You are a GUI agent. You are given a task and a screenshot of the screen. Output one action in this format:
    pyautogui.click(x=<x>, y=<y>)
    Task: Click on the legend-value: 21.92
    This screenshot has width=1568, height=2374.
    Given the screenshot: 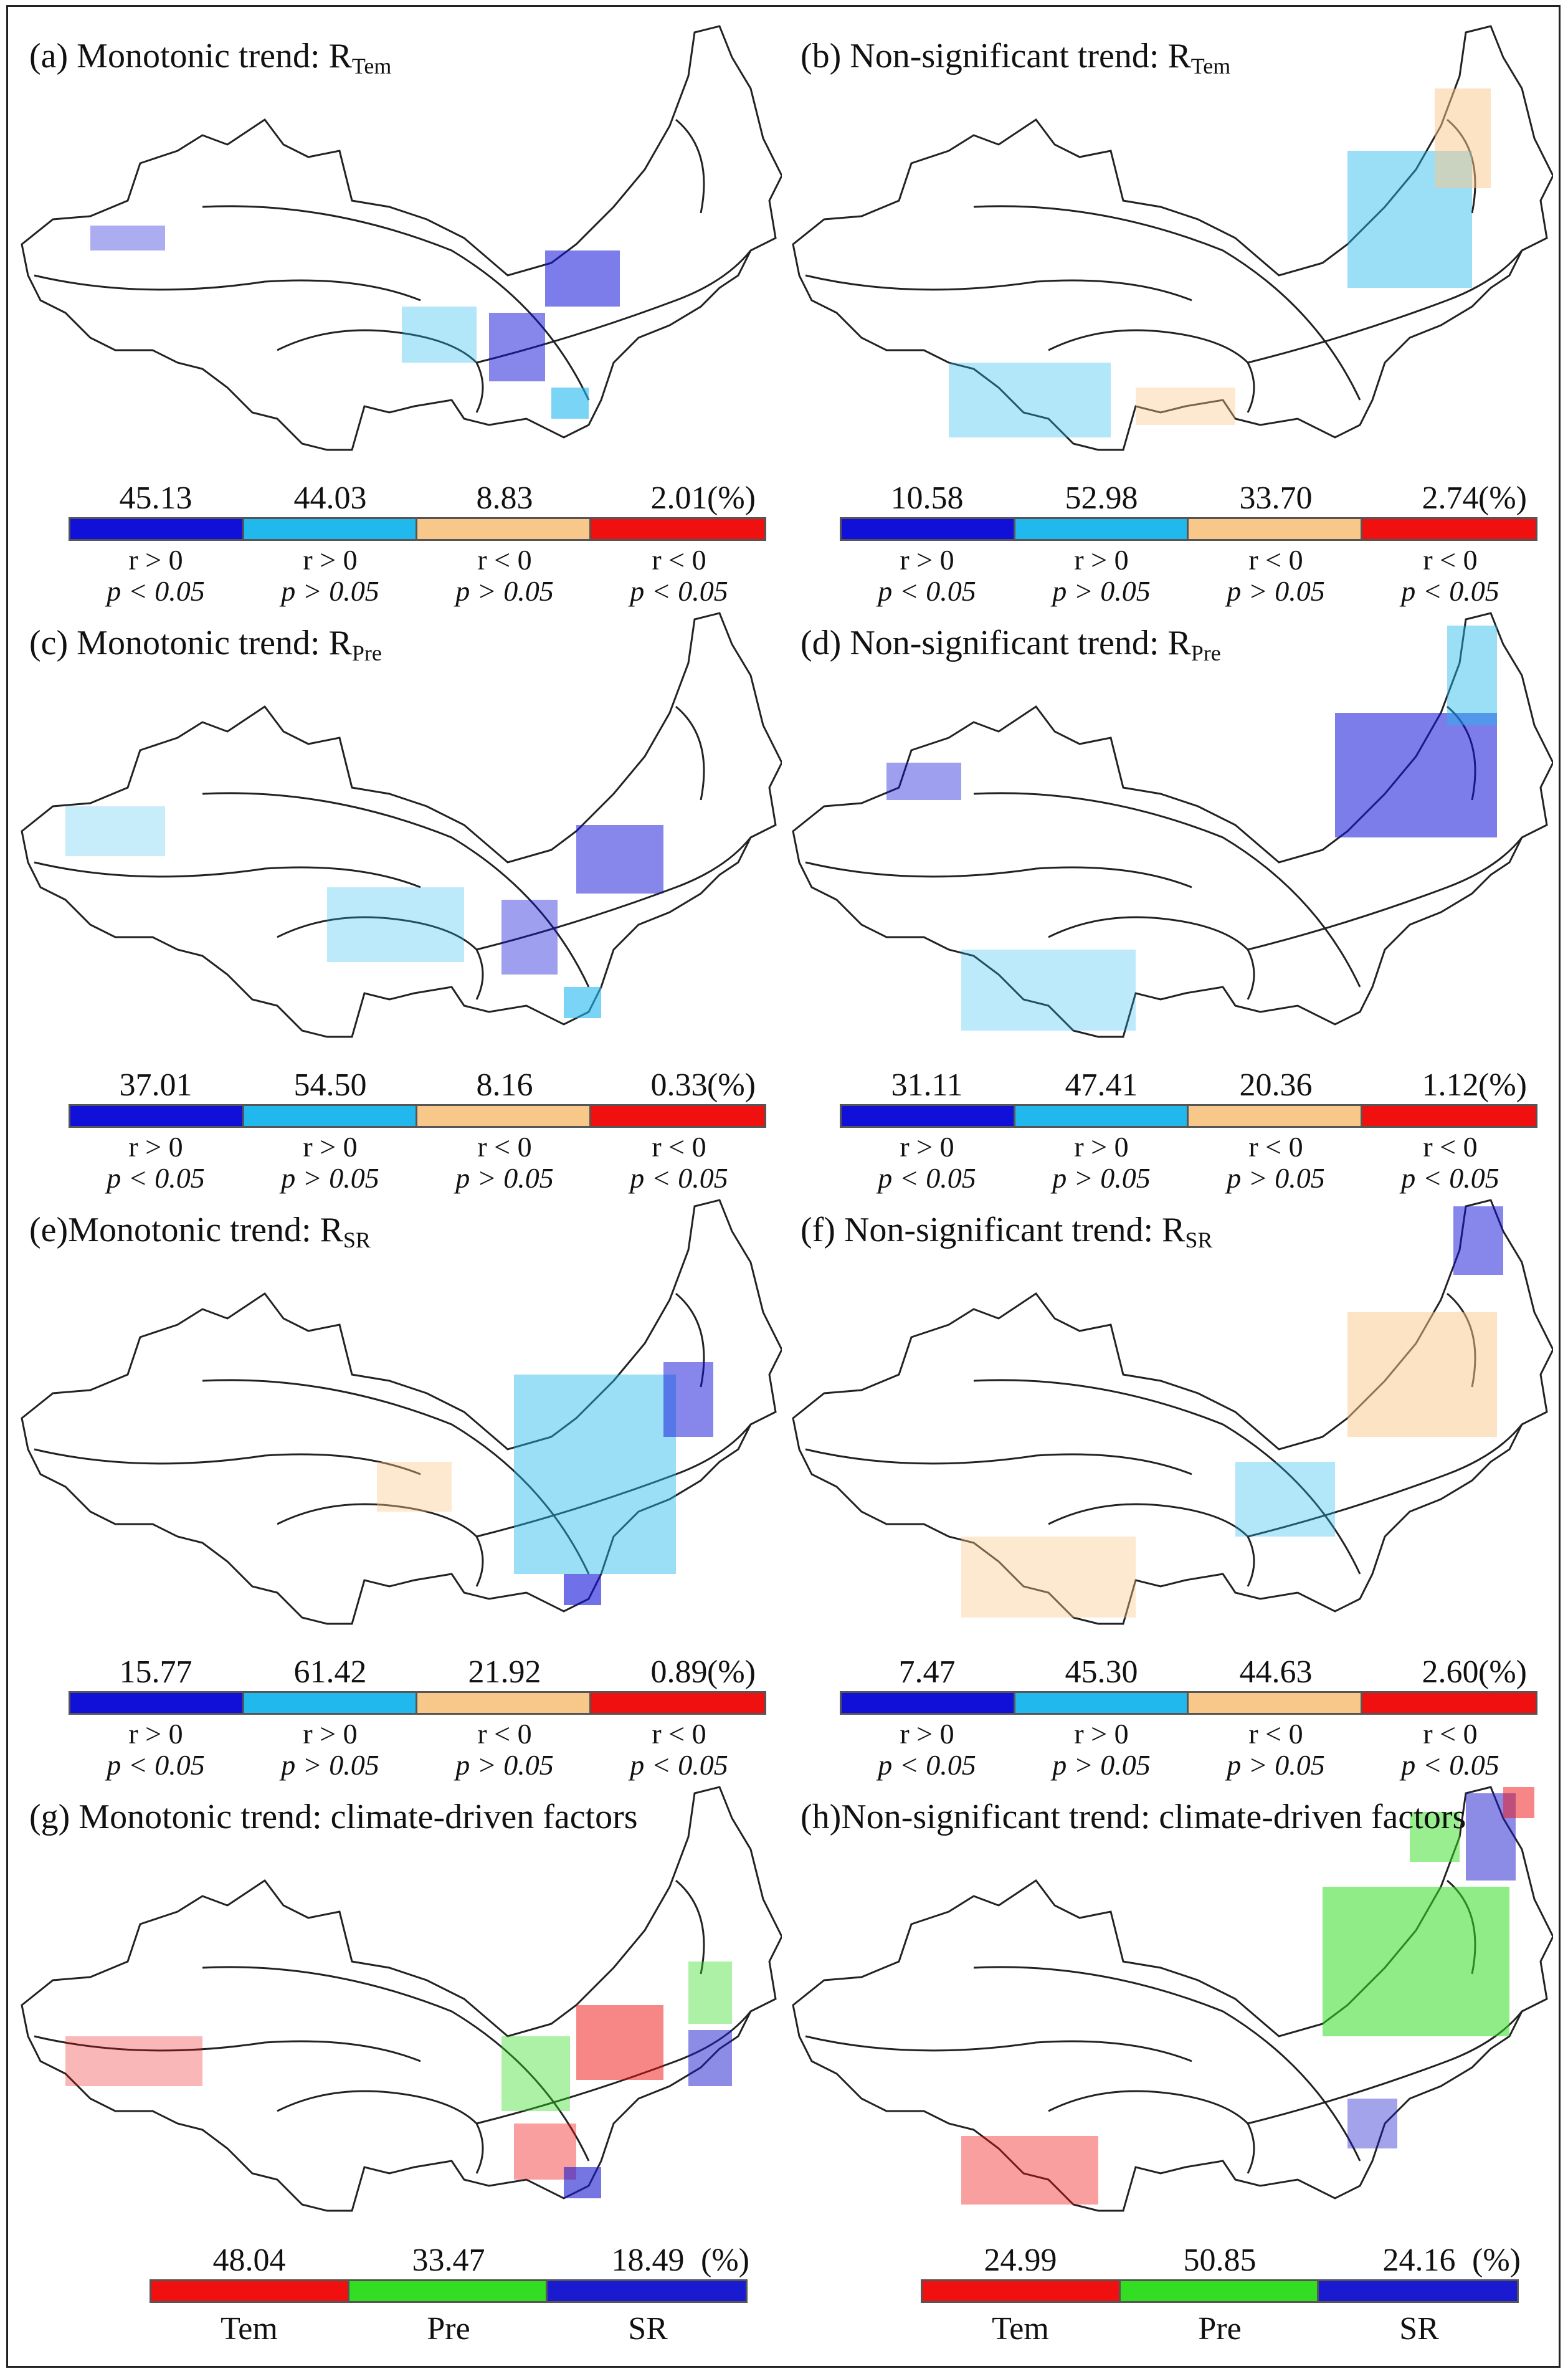 What is the action you would take?
    pyautogui.click(x=504, y=1672)
    